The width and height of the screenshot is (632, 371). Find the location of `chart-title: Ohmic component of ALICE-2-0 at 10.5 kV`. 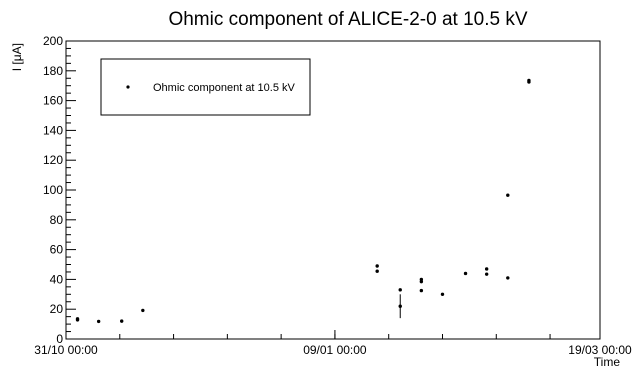

chart-title: Ohmic component of ALICE-2-0 at 10.5 kV is located at coordinates (347, 19).